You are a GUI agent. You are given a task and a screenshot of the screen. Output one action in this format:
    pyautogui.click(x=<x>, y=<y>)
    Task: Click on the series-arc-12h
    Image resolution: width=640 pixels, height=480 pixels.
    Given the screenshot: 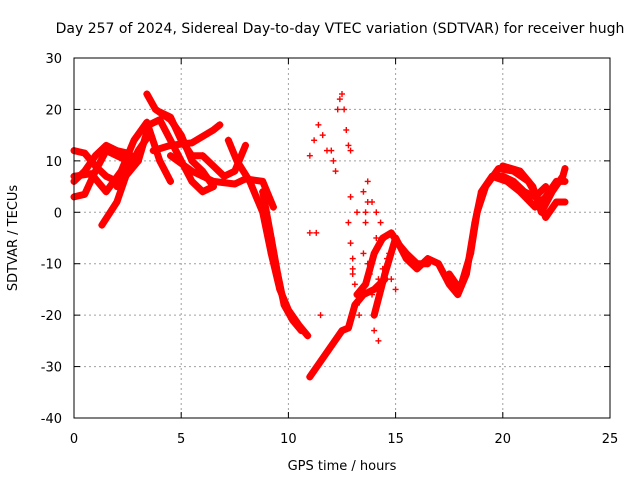 What is the action you would take?
    pyautogui.click(x=330, y=133)
    